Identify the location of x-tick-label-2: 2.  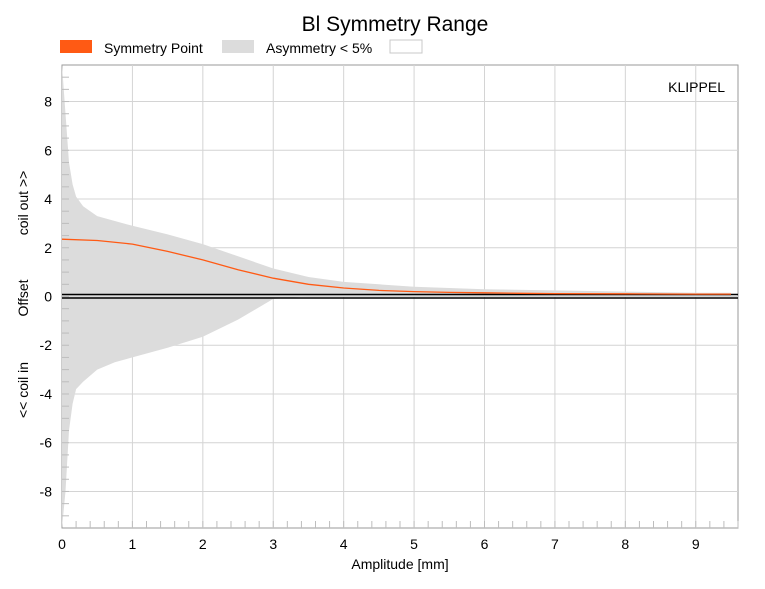
(203, 544).